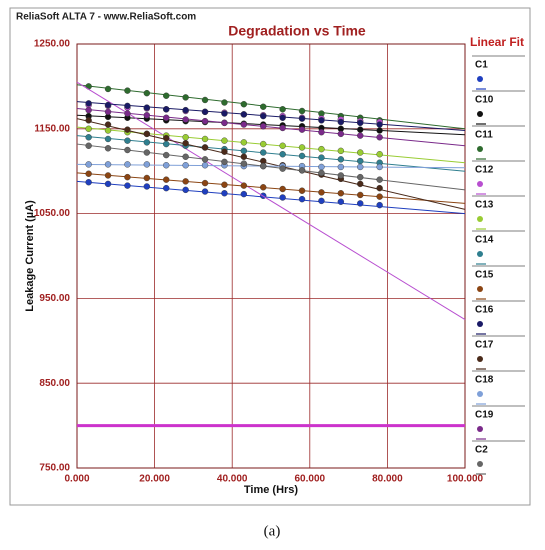 Image resolution: width=545 pixels, height=550 pixels. Describe the element at coordinates (154, 479) in the screenshot. I see `x-tick-label: 20.000` at that location.